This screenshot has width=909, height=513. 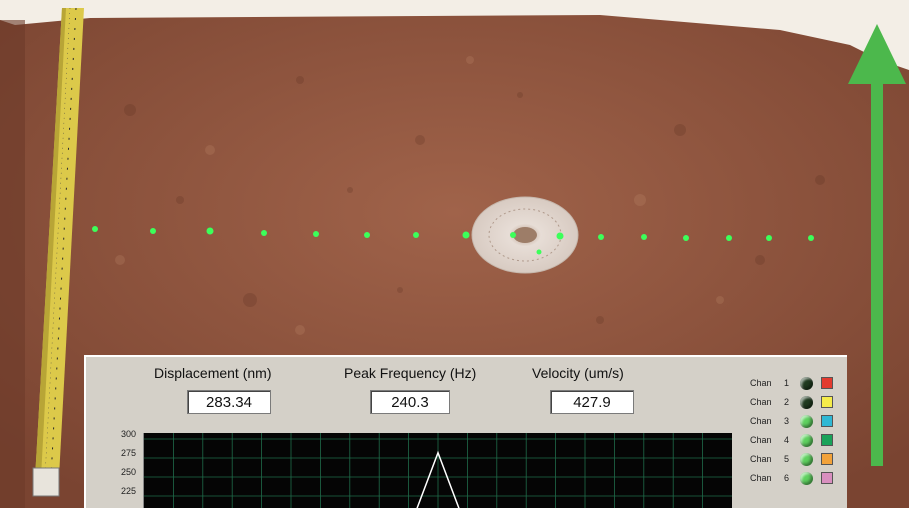 What do you see at coordinates (578, 373) in the screenshot?
I see `velocity-label: Velocity (um/s)` at bounding box center [578, 373].